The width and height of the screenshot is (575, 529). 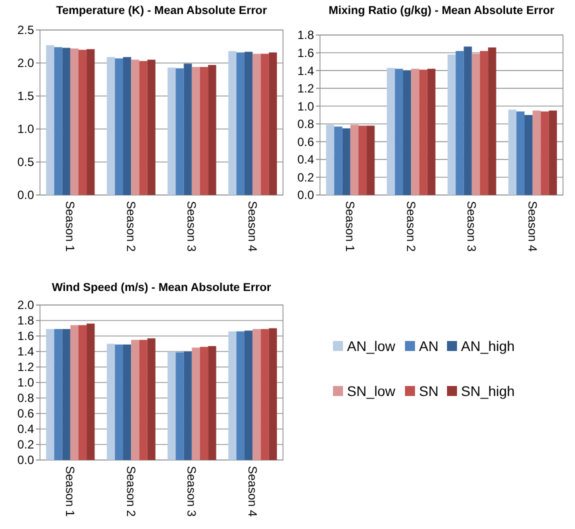 What do you see at coordinates (25, 162) in the screenshot?
I see `y-tick-label: 0.5` at bounding box center [25, 162].